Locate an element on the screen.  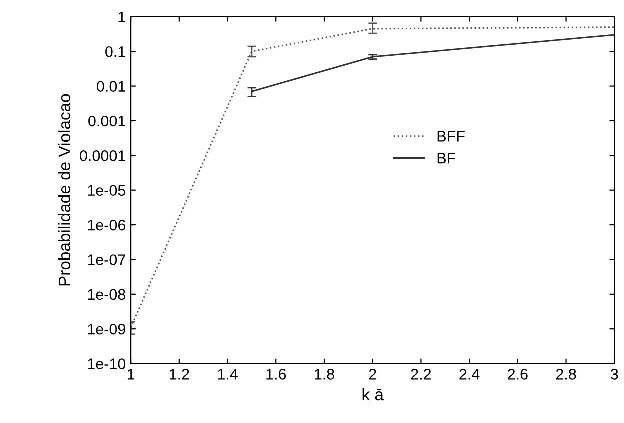
y-axis-title: Probabilidade de Violacao is located at coordinates (64, 190).